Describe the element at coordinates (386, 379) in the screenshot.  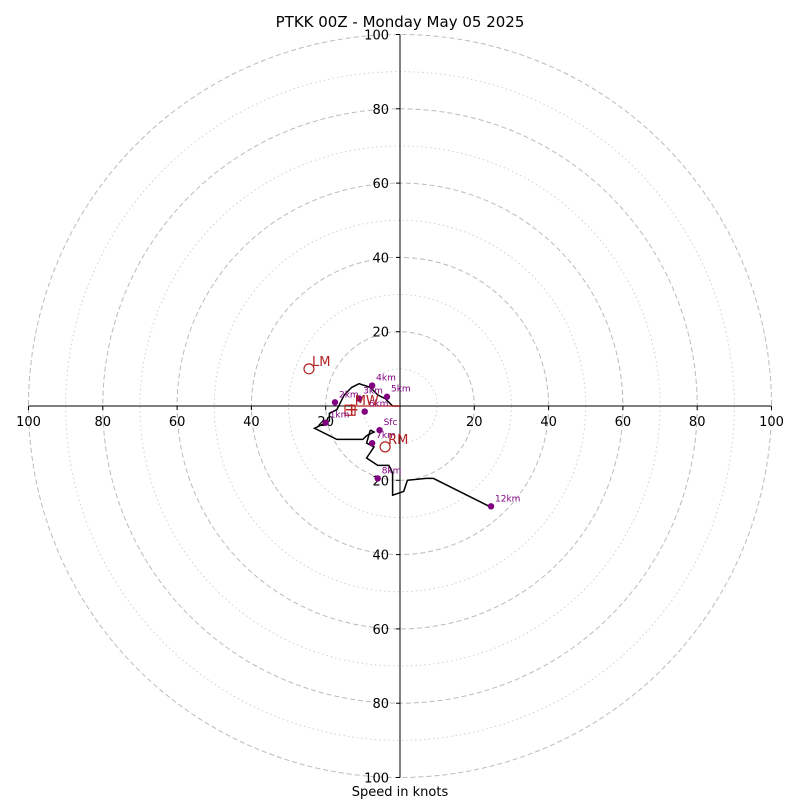
I see `height-label: 4km` at that location.